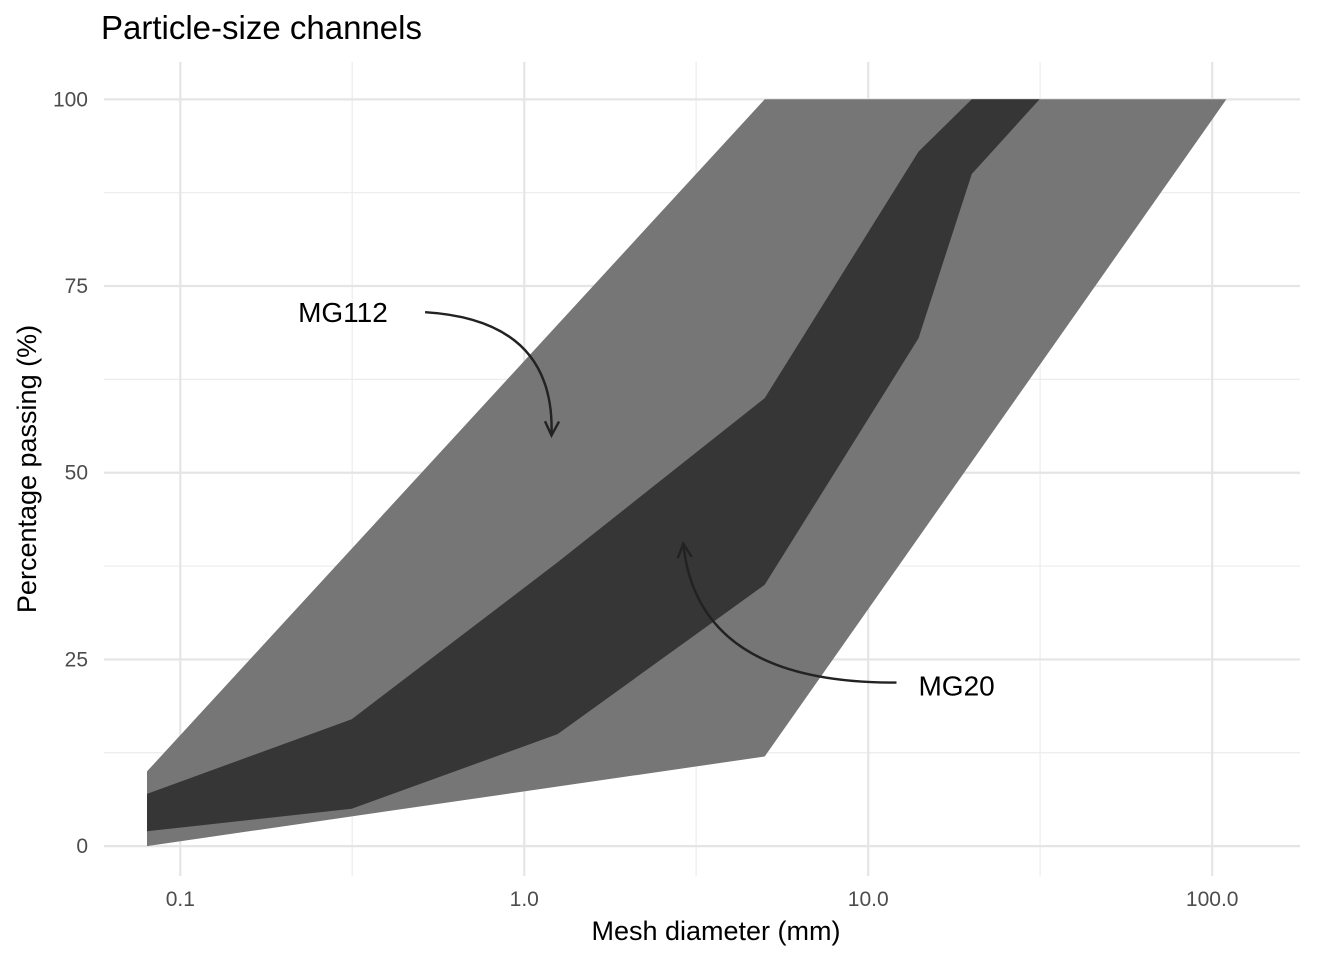 The height and width of the screenshot is (960, 1344). What do you see at coordinates (684, 550) in the screenshot?
I see `annotation-arrowhead-mg20` at bounding box center [684, 550].